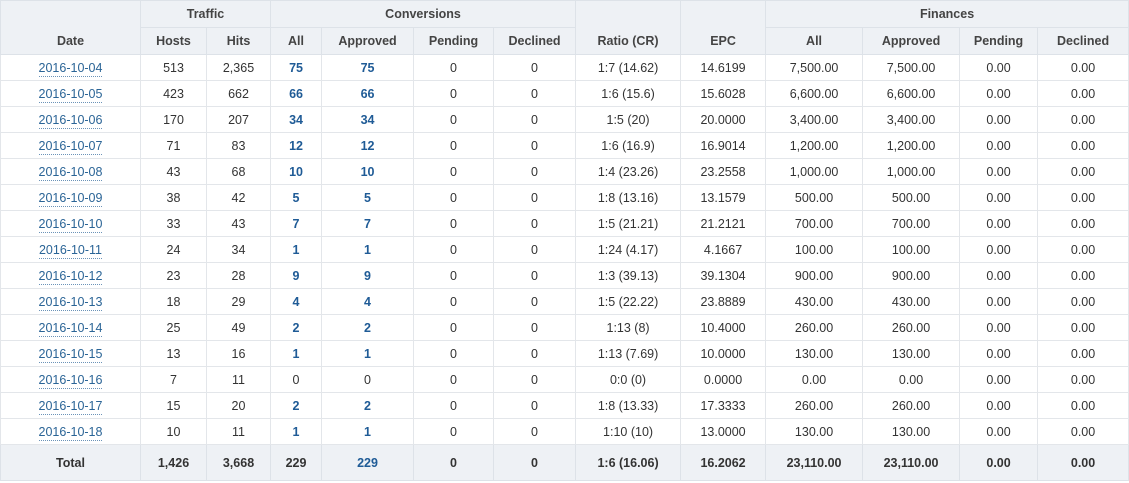  I want to click on conv-all-link: 7, so click(296, 223).